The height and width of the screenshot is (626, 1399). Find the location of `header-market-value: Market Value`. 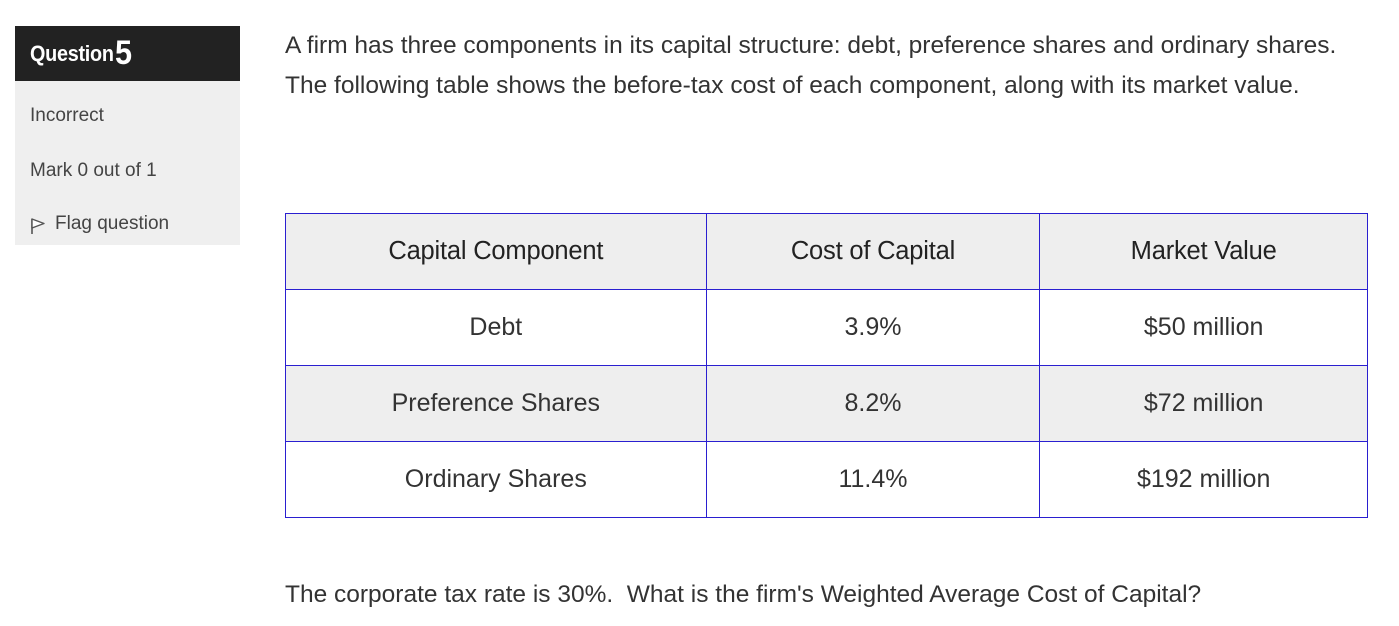

header-market-value: Market Value is located at coordinates (1203, 251).